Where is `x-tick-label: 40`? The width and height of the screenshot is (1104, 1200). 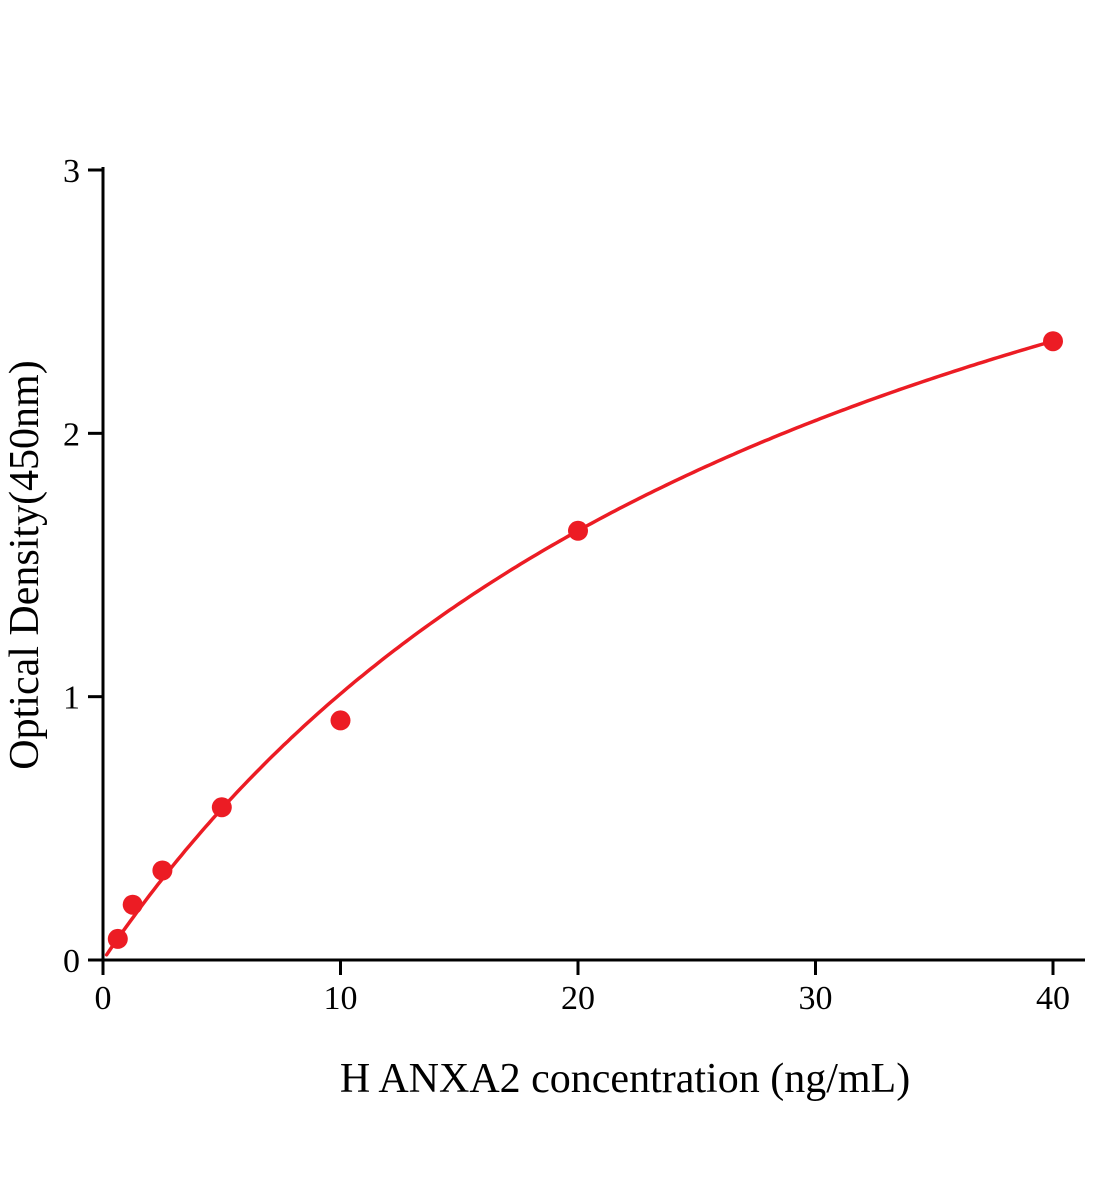 x-tick-label: 40 is located at coordinates (1053, 998).